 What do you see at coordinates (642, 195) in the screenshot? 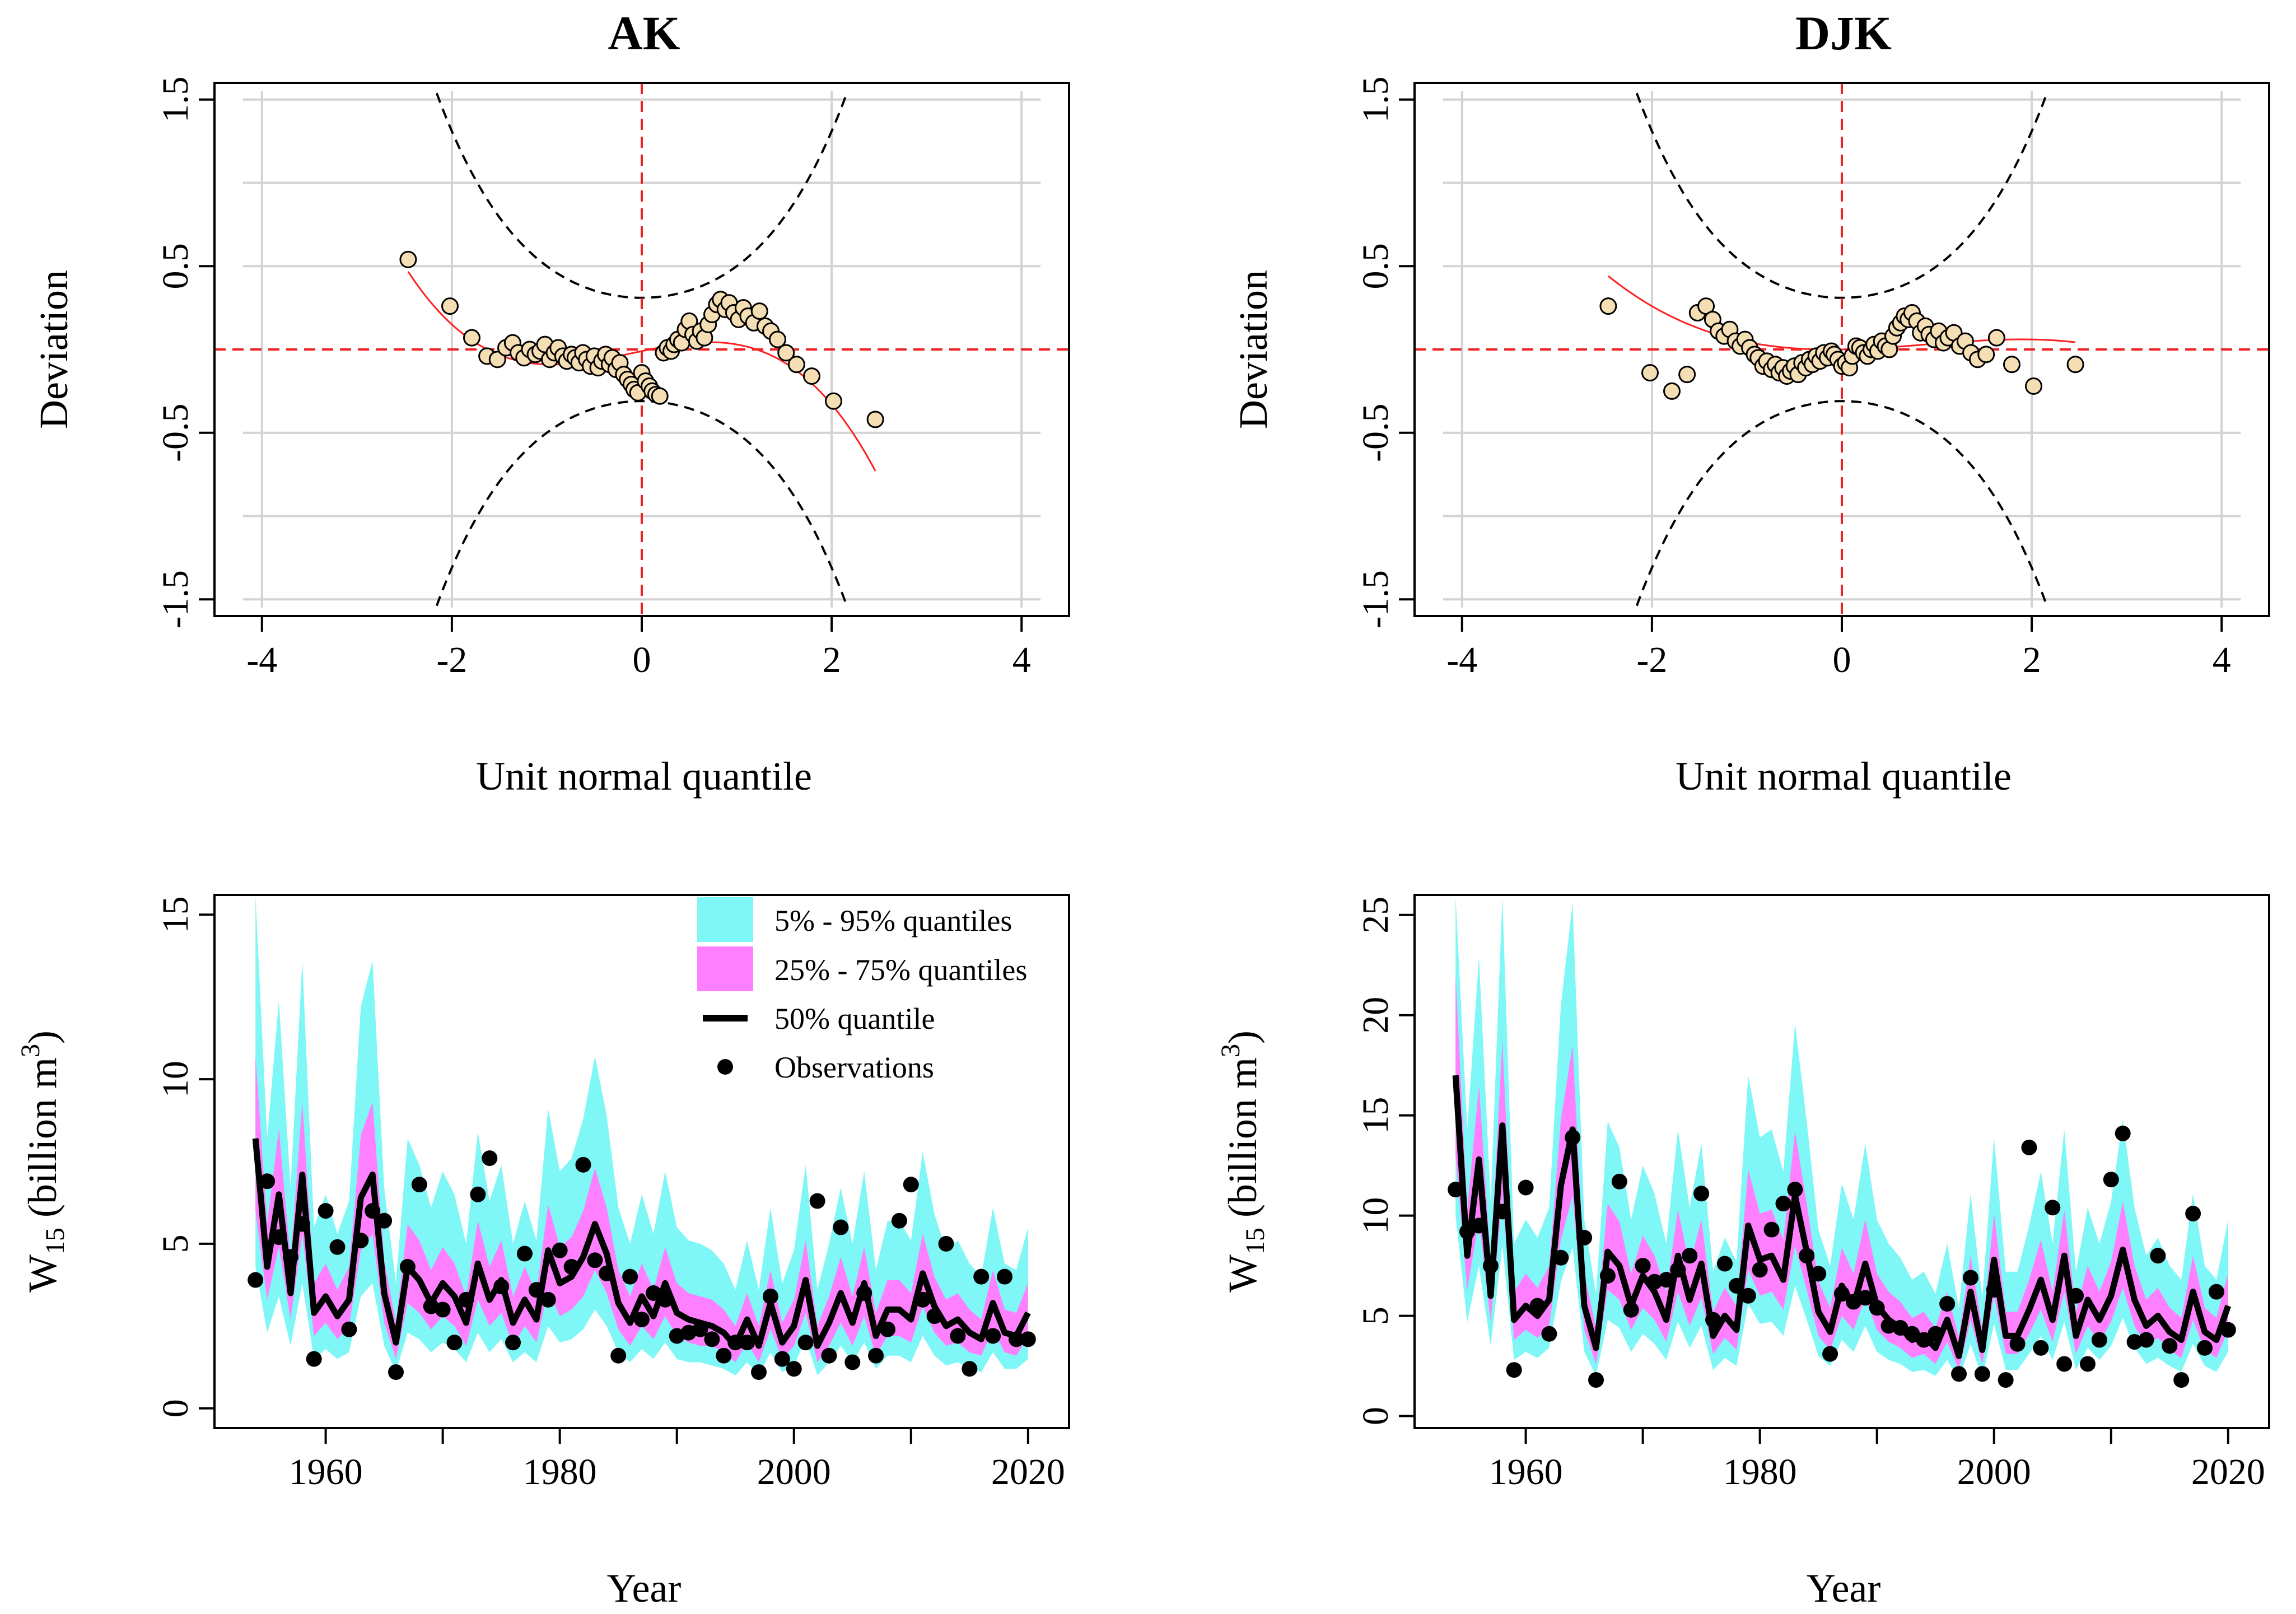
I see `ak-worm-upper-band` at bounding box center [642, 195].